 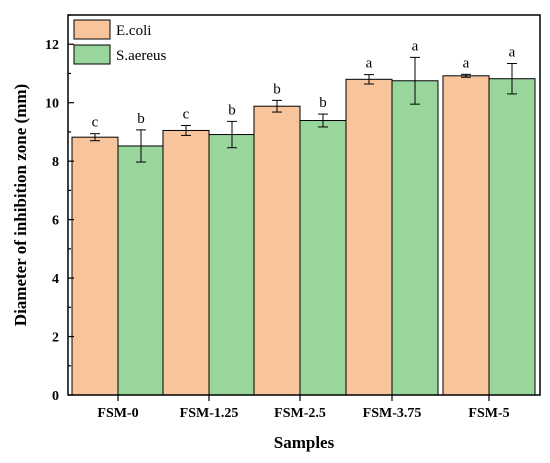 I want to click on x-tick-label: FSM-0, so click(x=117, y=413).